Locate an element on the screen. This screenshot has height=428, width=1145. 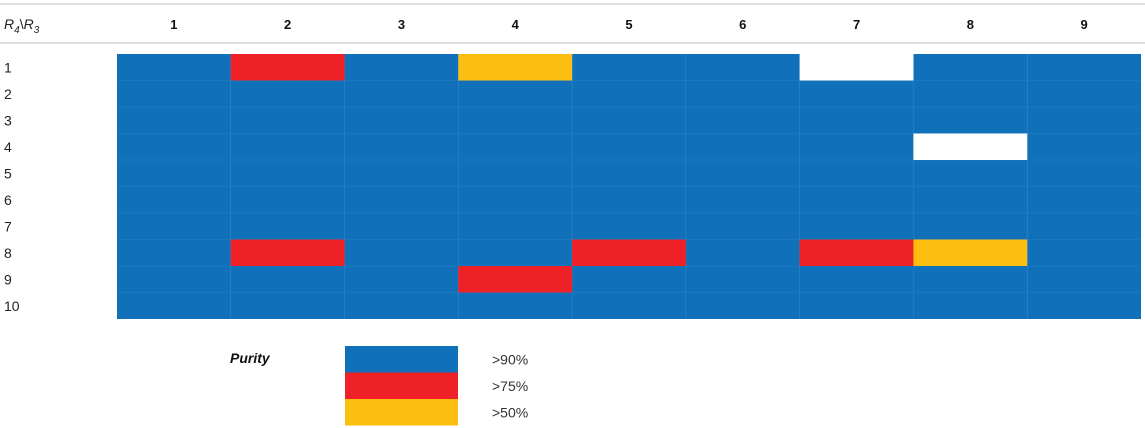
column-header: 6 is located at coordinates (742, 24).